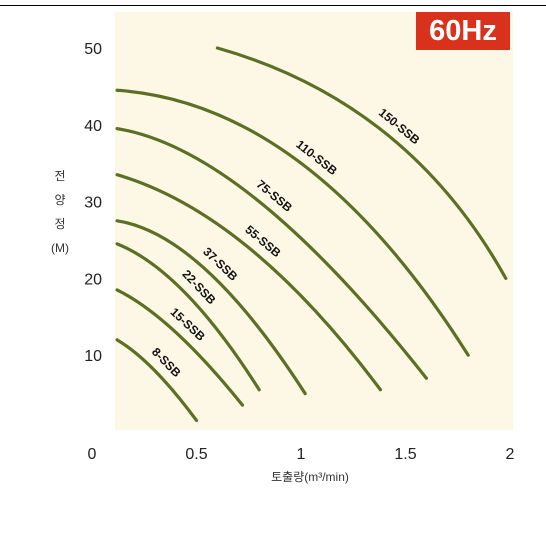 The width and height of the screenshot is (546, 540). I want to click on curve-15-ssb, so click(180, 347).